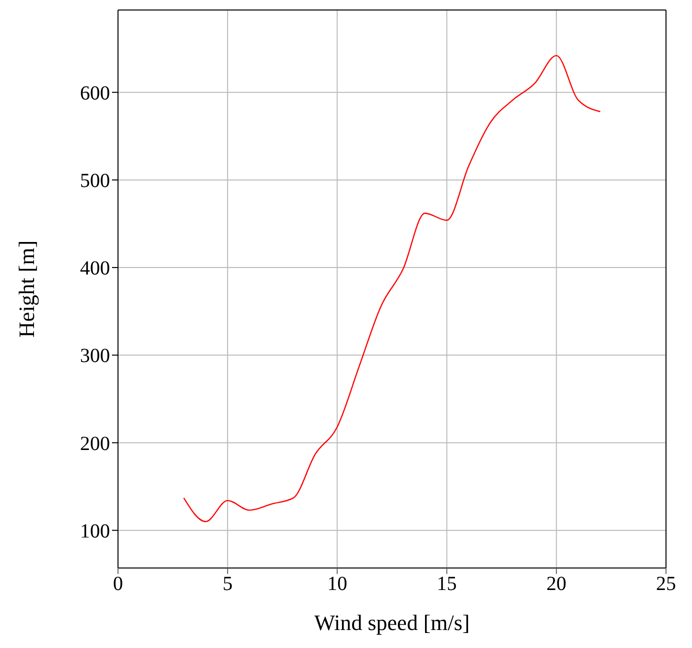  What do you see at coordinates (95, 531) in the screenshot?
I see `y-tick-label: 100` at bounding box center [95, 531].